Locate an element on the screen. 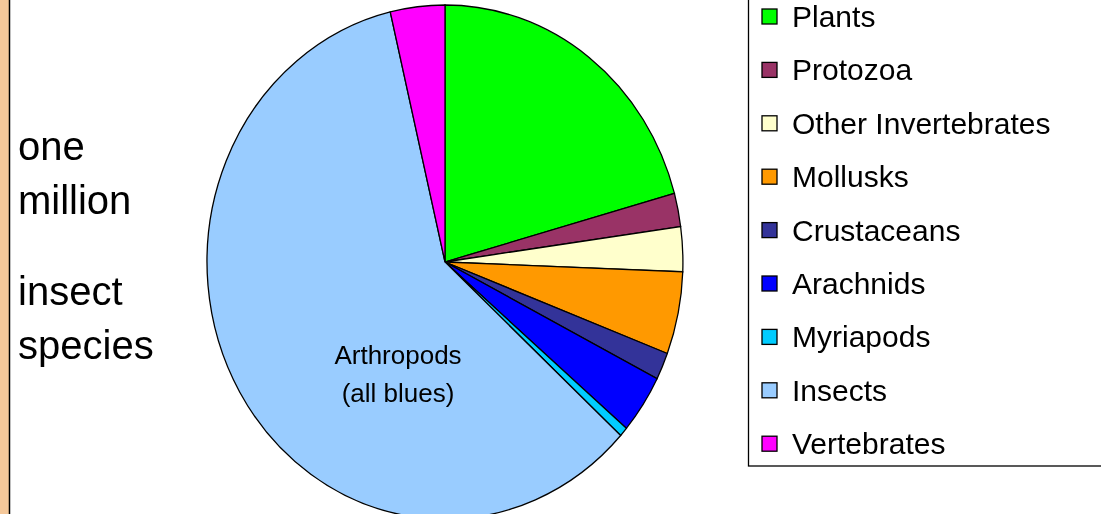 The image size is (1101, 514). legend-label: Arachnids is located at coordinates (859, 283).